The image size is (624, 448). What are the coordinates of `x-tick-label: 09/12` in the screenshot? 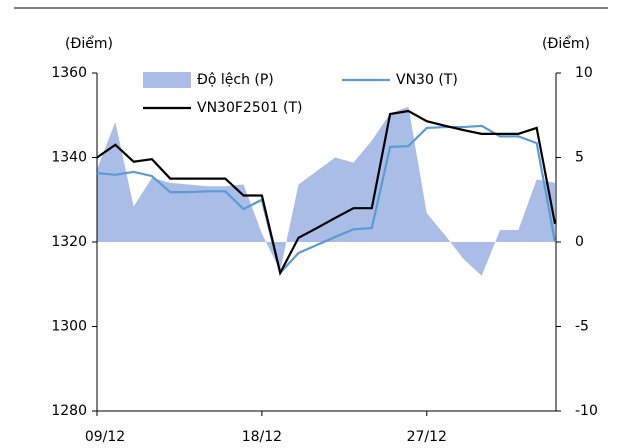 It's located at (105, 437).